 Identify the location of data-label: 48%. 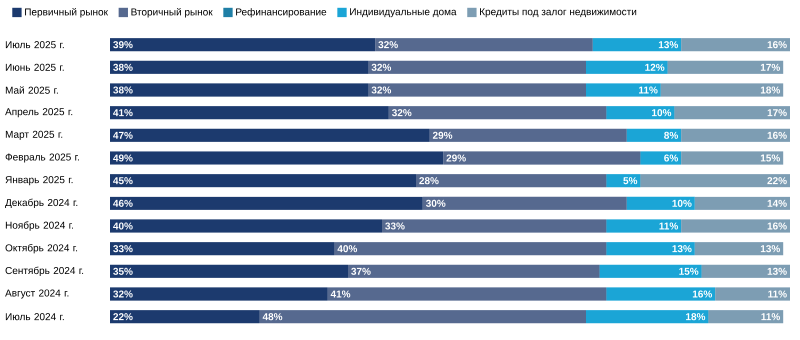
(272, 316).